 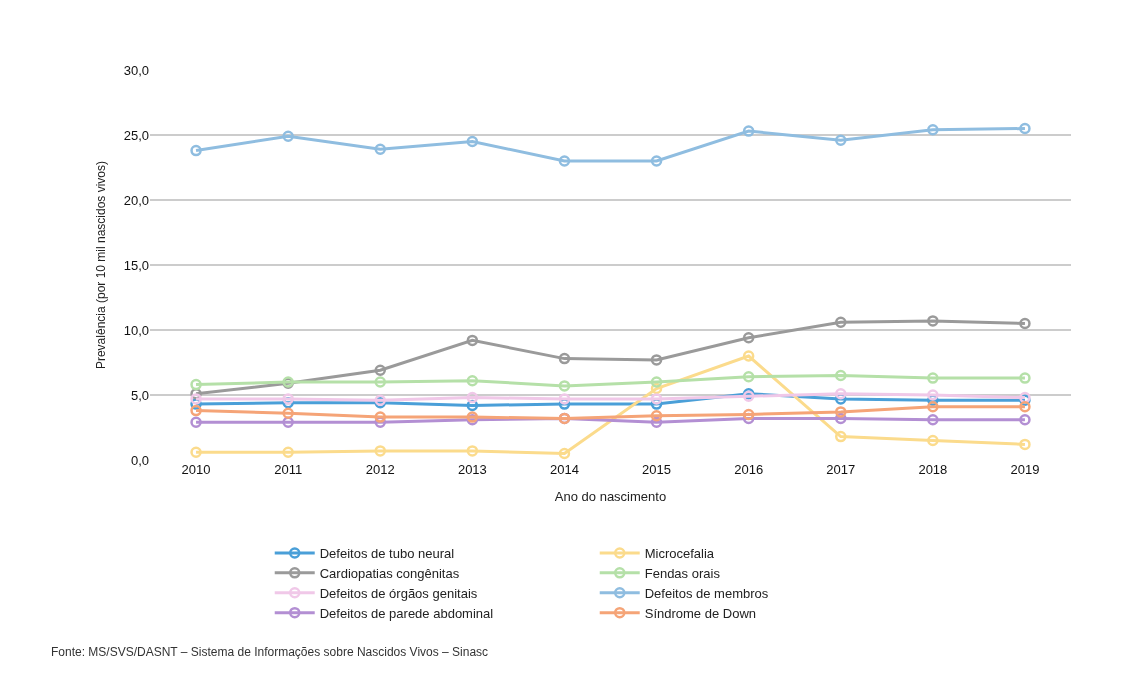 I want to click on legend-label: Cardiopatias congênitas, so click(x=389, y=573).